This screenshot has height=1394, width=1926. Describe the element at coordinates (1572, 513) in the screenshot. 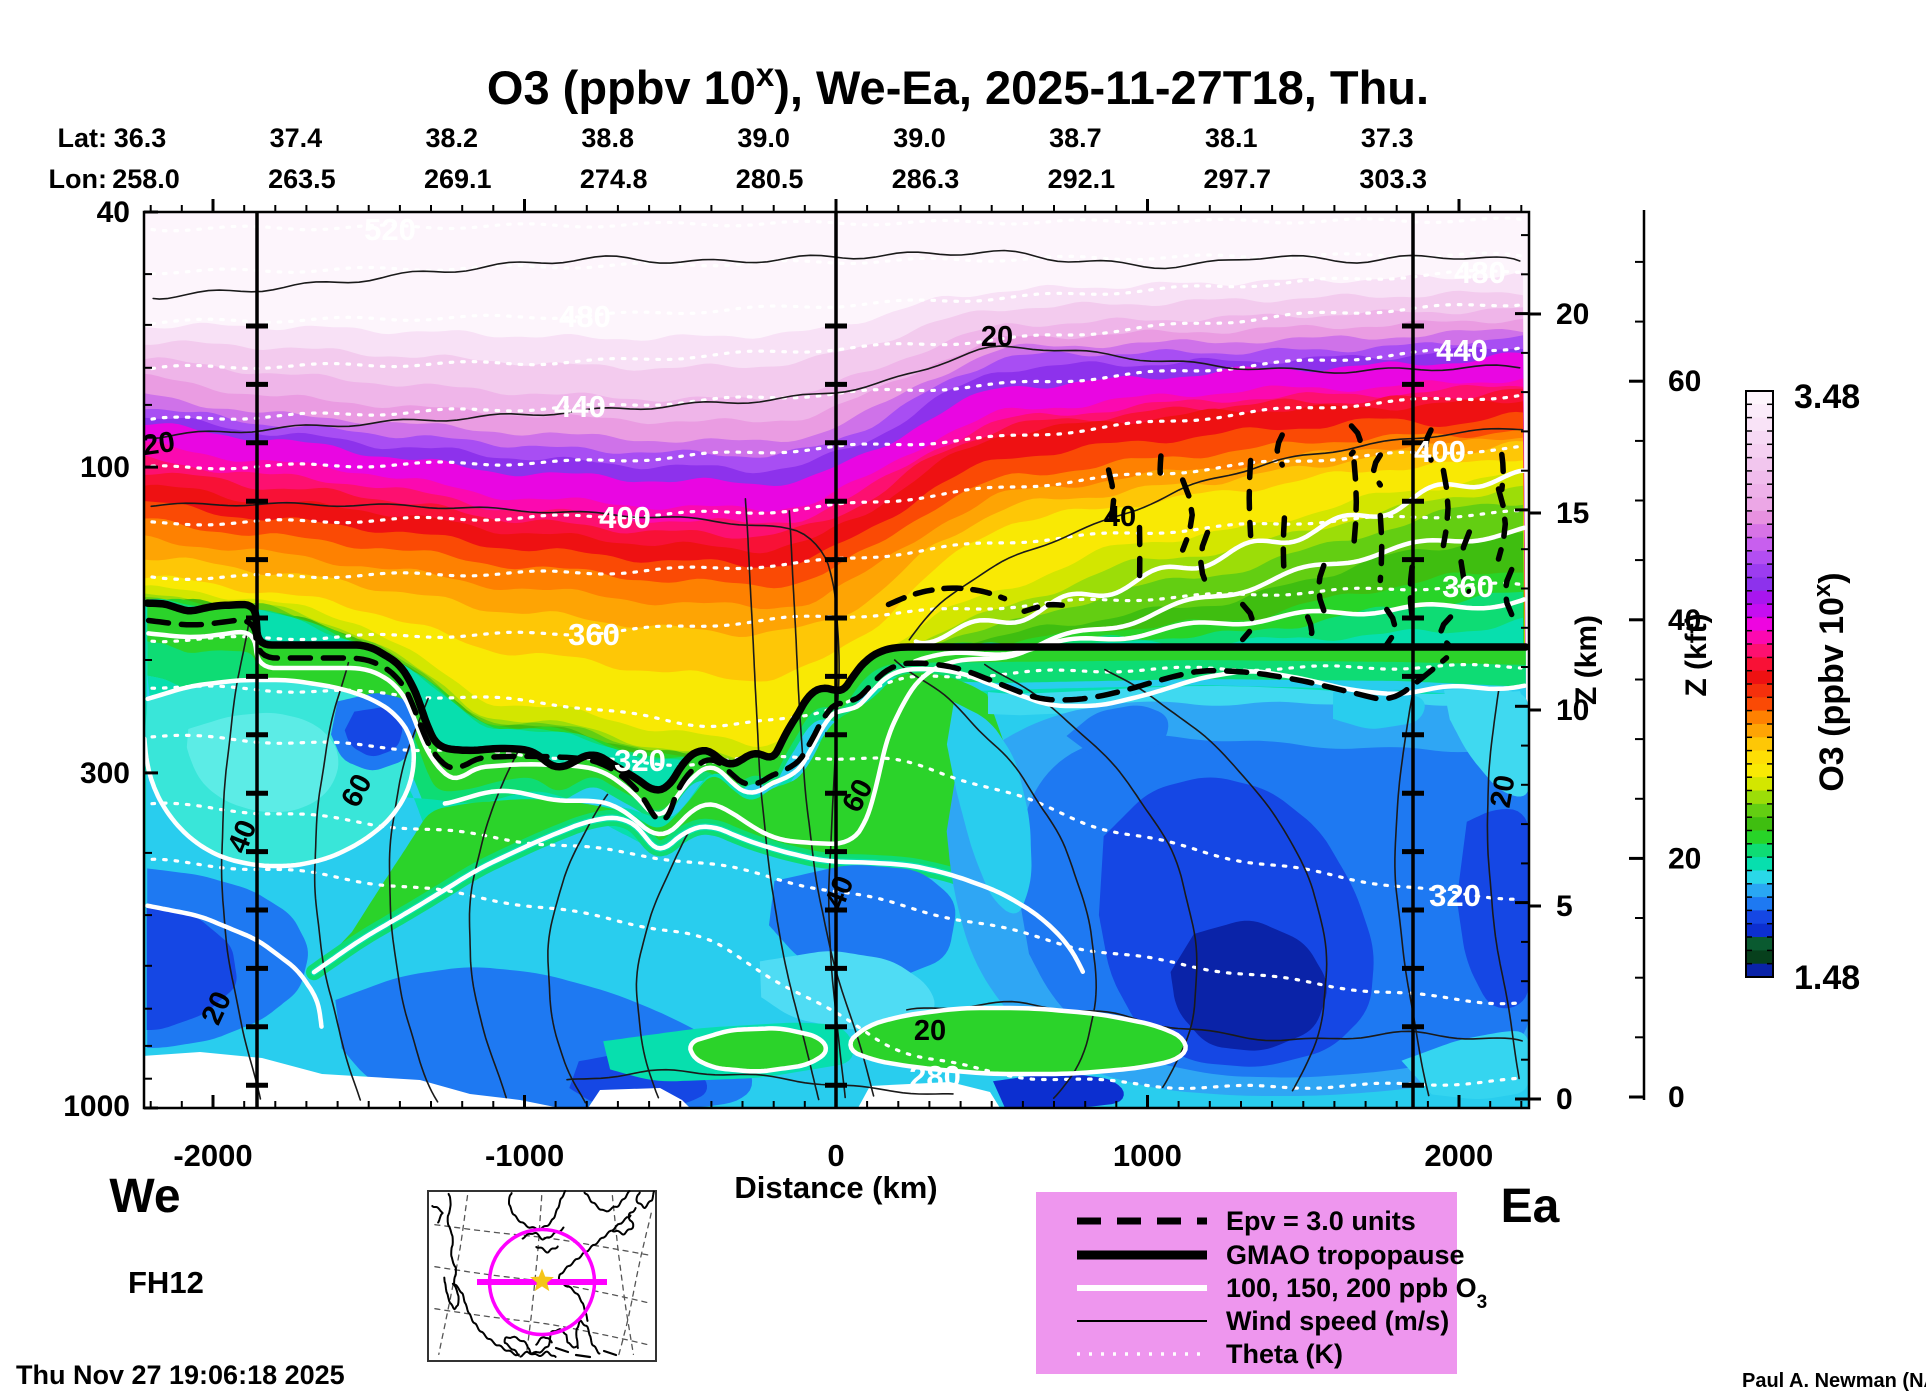

I see `svg-text: 15` at that location.